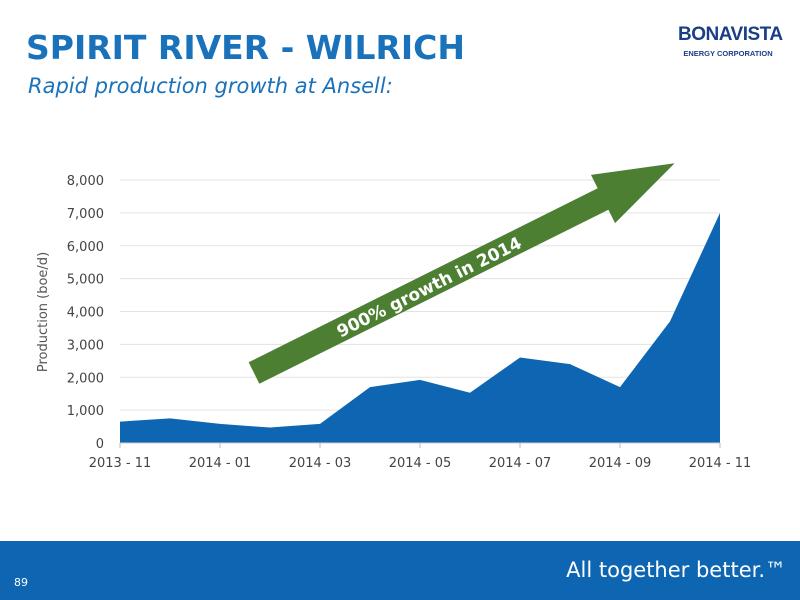  Describe the element at coordinates (120, 463) in the screenshot. I see `x-tick-label: 2013 - 11` at that location.